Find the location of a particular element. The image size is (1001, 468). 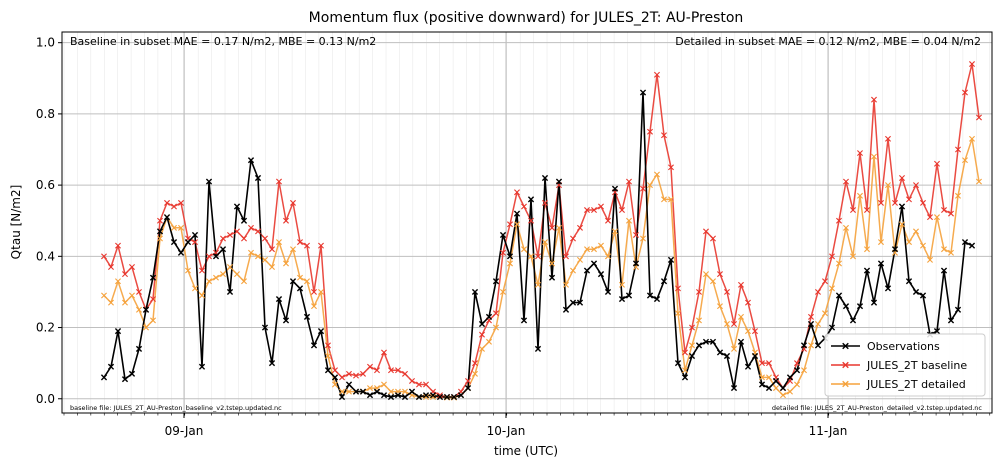

x-tick-label: 09-Jan is located at coordinates (184, 431).